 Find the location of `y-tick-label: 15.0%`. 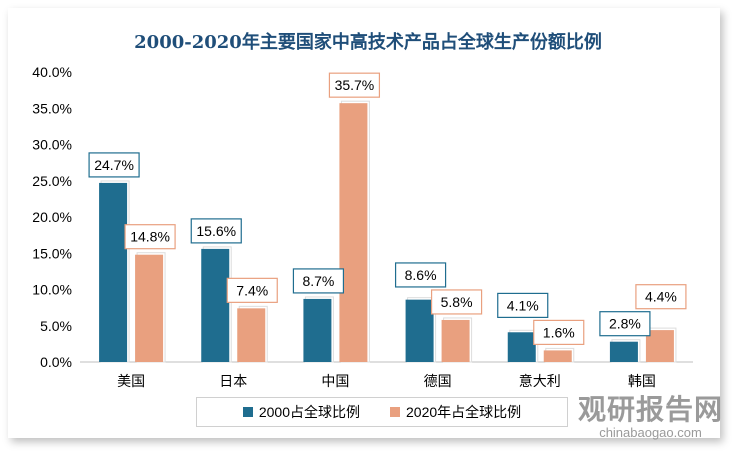

y-tick-label: 15.0% is located at coordinates (52, 253).